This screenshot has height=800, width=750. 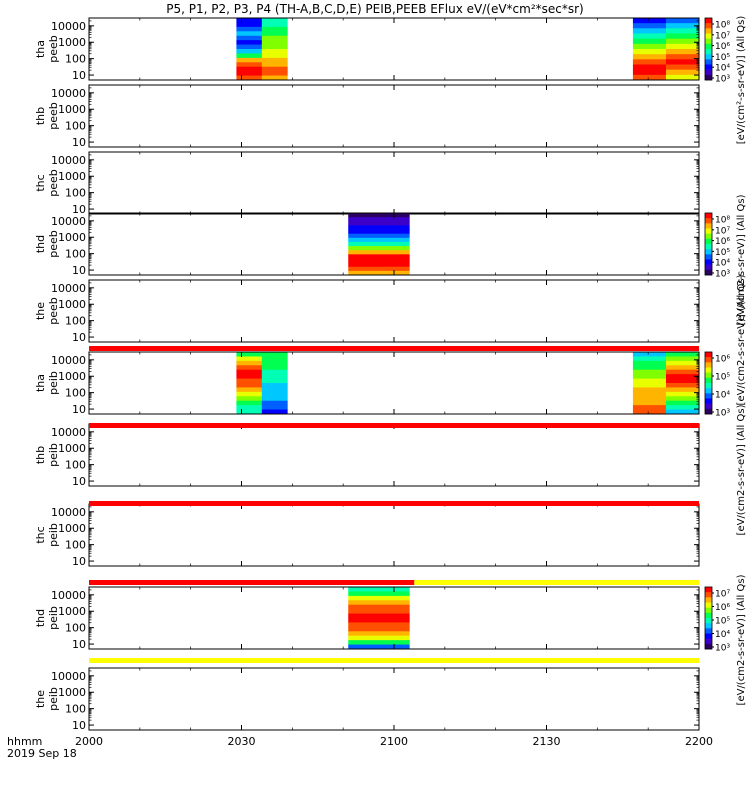 What do you see at coordinates (394, 699) in the screenshot?
I see `panel-frame` at bounding box center [394, 699].